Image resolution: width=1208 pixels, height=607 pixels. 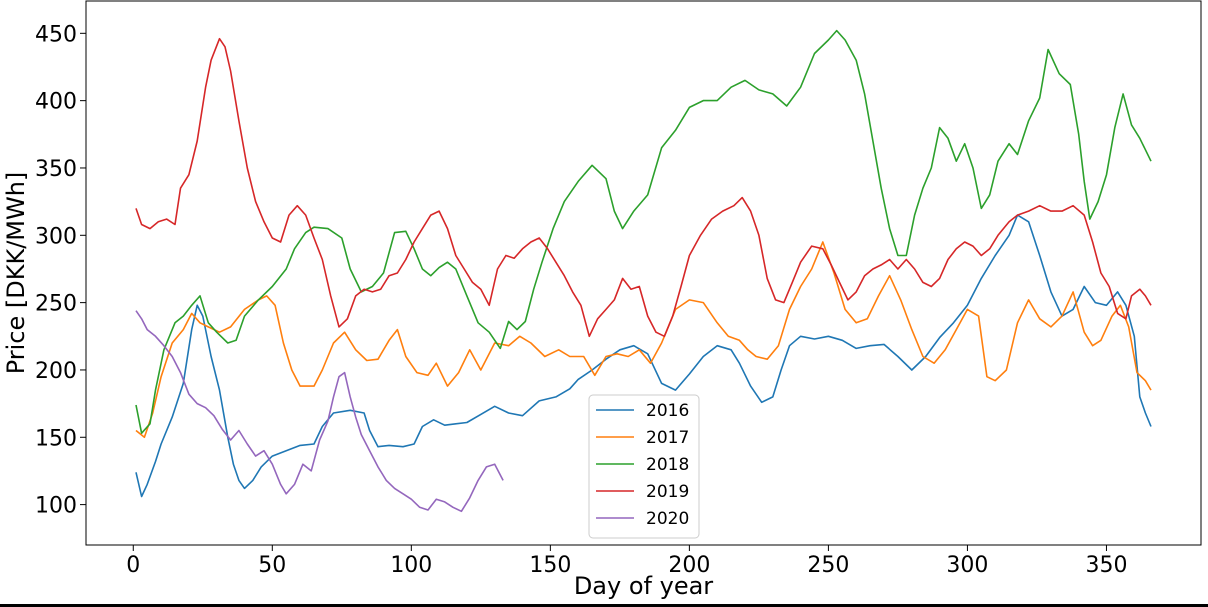 I want to click on x-tick-label: 150, so click(x=550, y=565).